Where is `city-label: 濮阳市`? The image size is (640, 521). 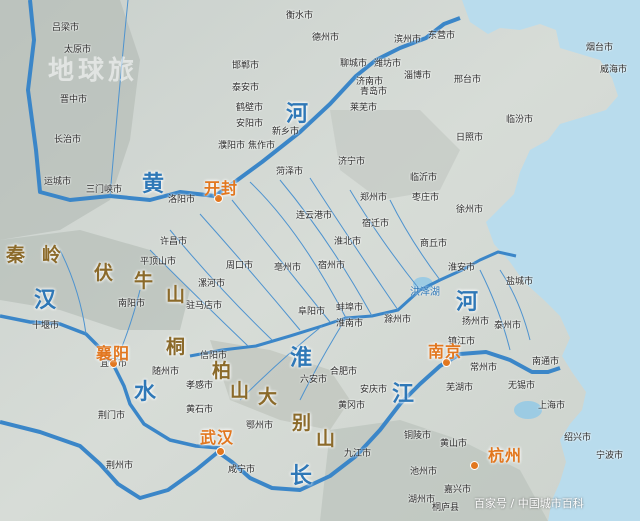 city-label: 濮阳市 is located at coordinates (232, 146).